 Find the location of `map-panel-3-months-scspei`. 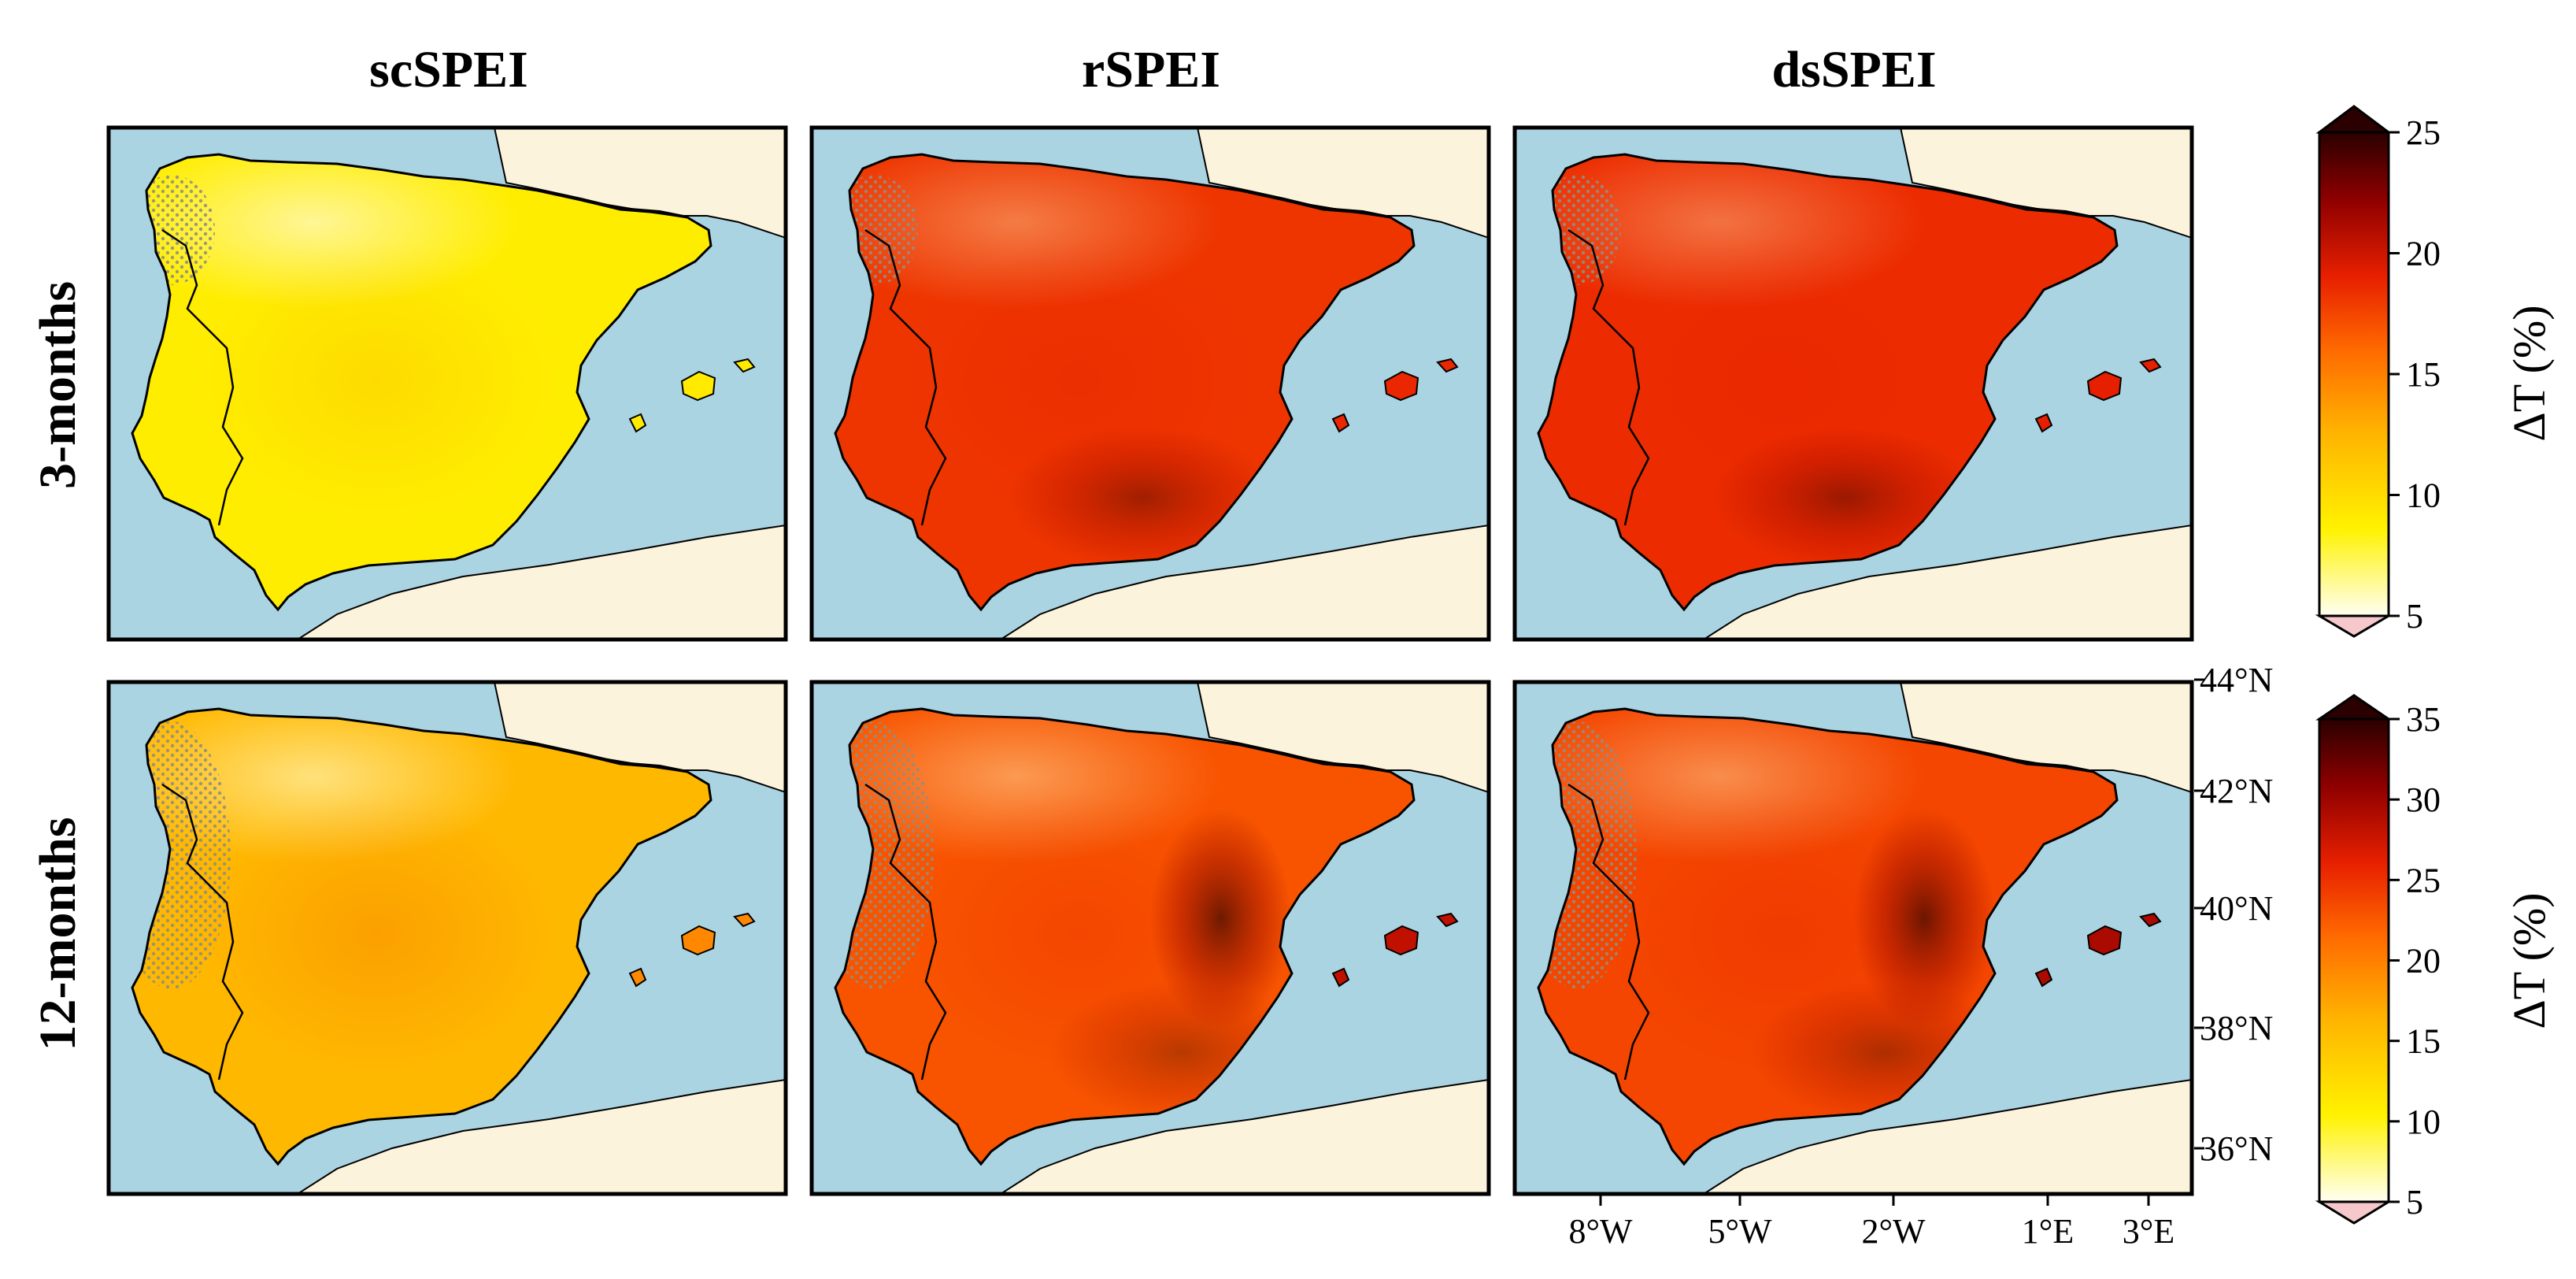

map-panel-3-months-scspei is located at coordinates (447, 383).